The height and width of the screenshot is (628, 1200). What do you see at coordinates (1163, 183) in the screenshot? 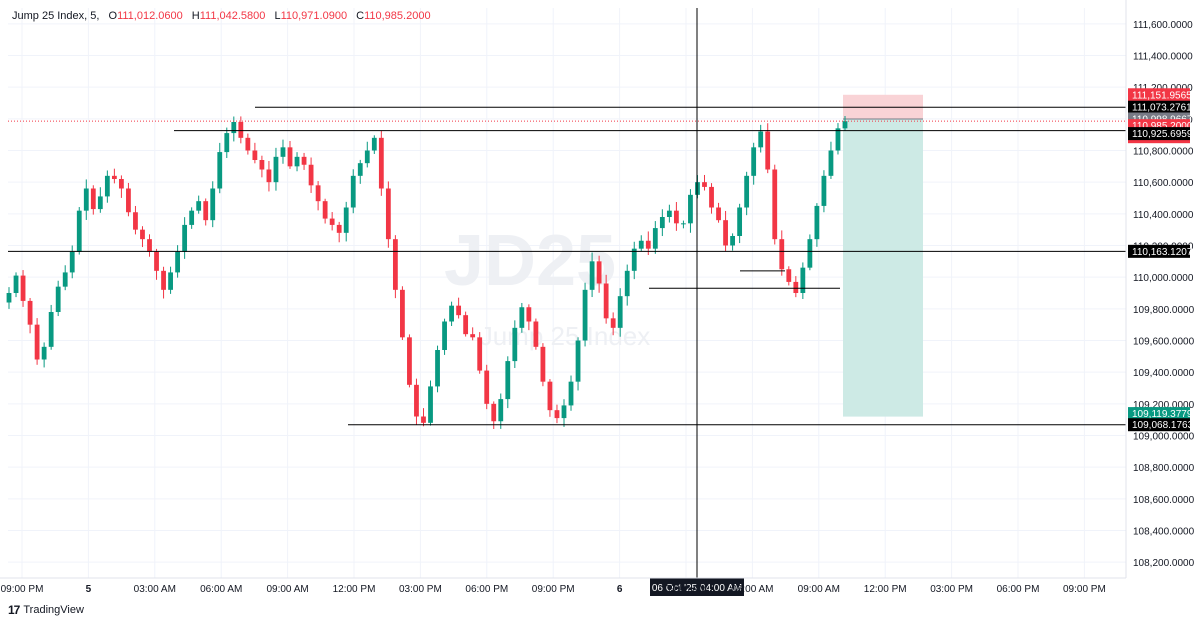
I see `price-tick-label: 110,600.0000` at bounding box center [1163, 183].